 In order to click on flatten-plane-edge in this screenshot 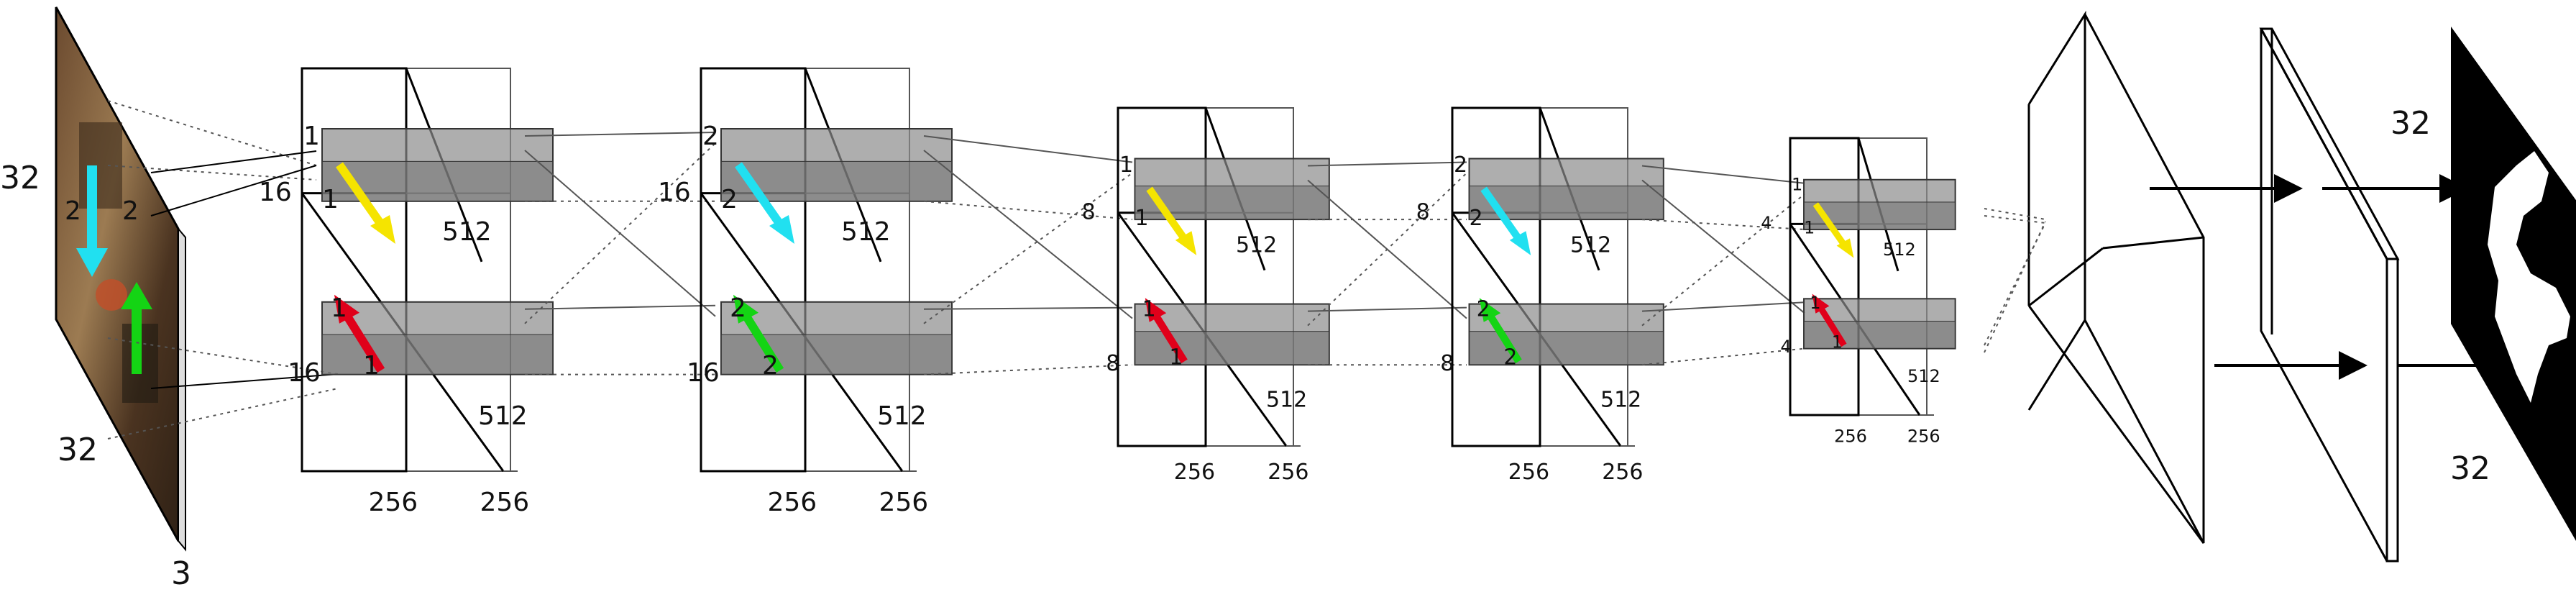, I will do `click(2056, 210)`.